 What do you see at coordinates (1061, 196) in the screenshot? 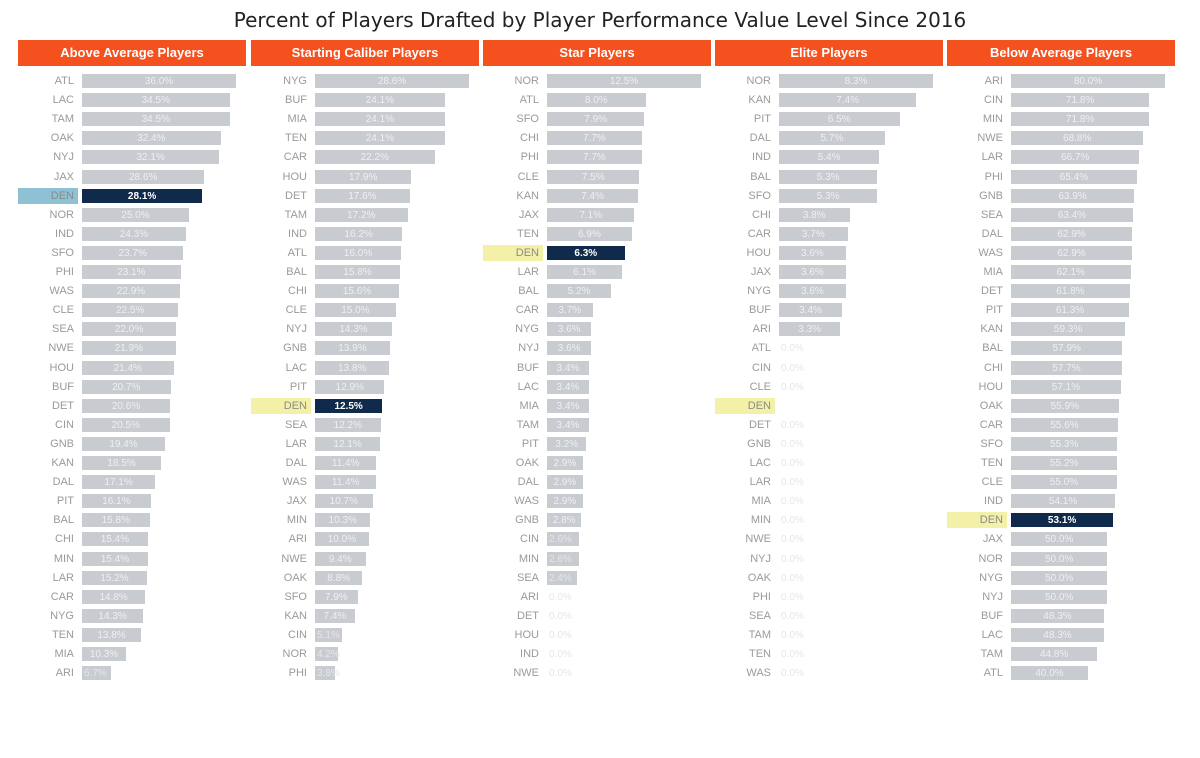
I see `bar-row: GNB 63.9%` at bounding box center [1061, 196].